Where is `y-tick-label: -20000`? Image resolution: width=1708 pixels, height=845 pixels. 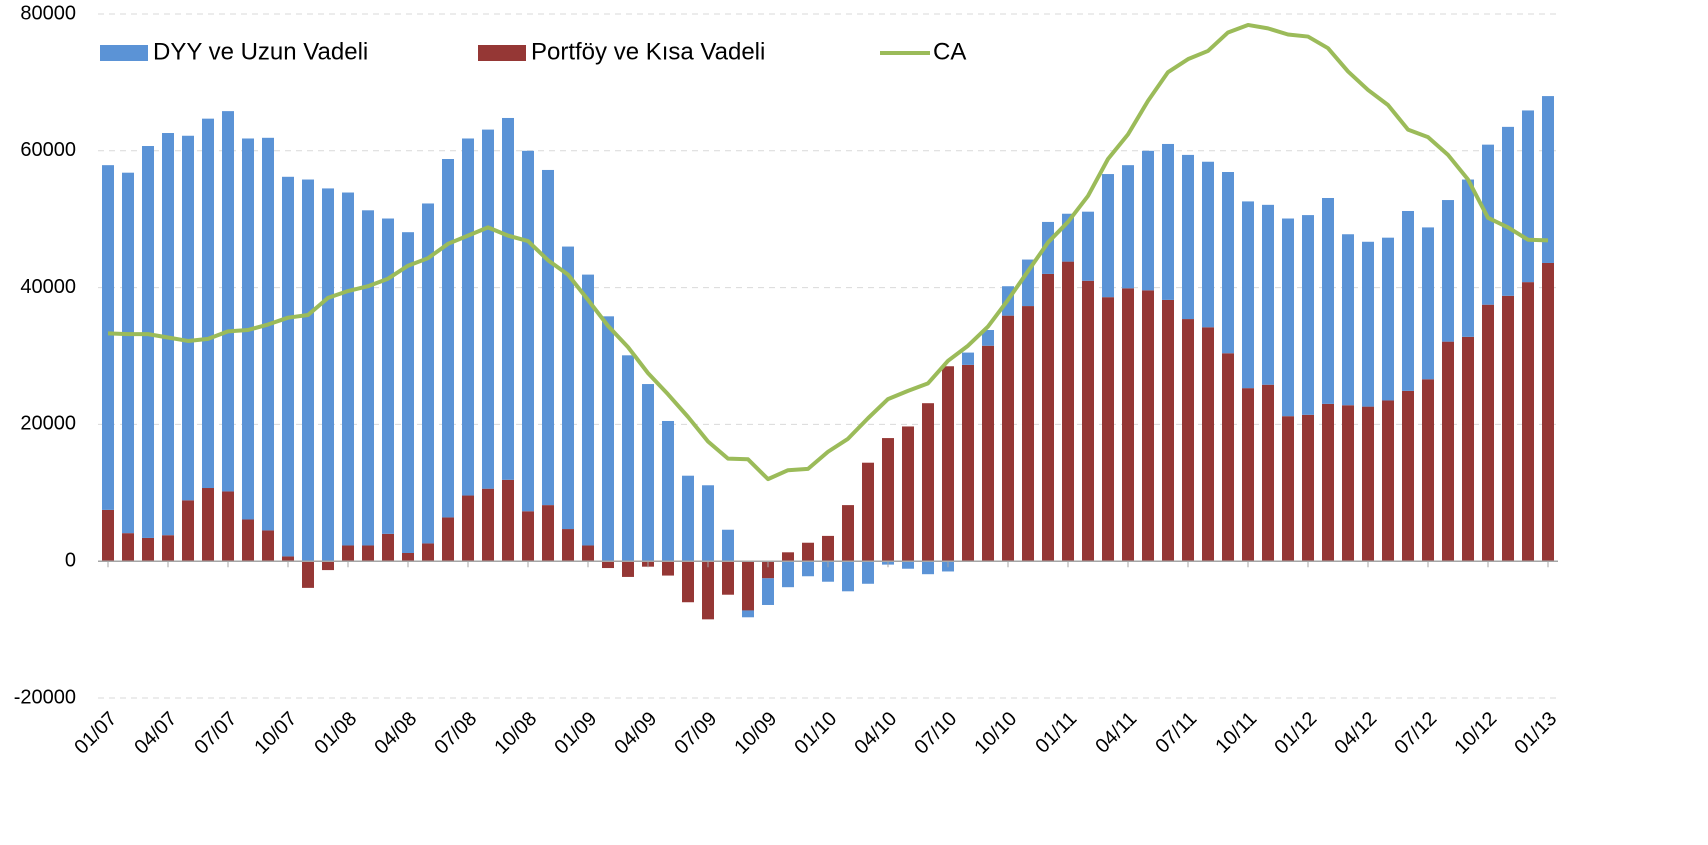 y-tick-label: -20000 is located at coordinates (45, 697).